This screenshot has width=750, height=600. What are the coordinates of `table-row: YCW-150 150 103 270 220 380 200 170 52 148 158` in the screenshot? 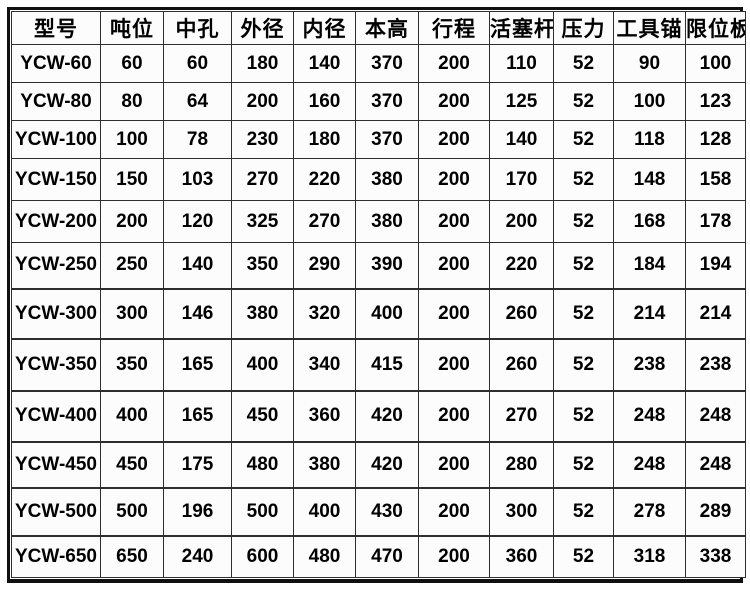 It's located at (378, 179).